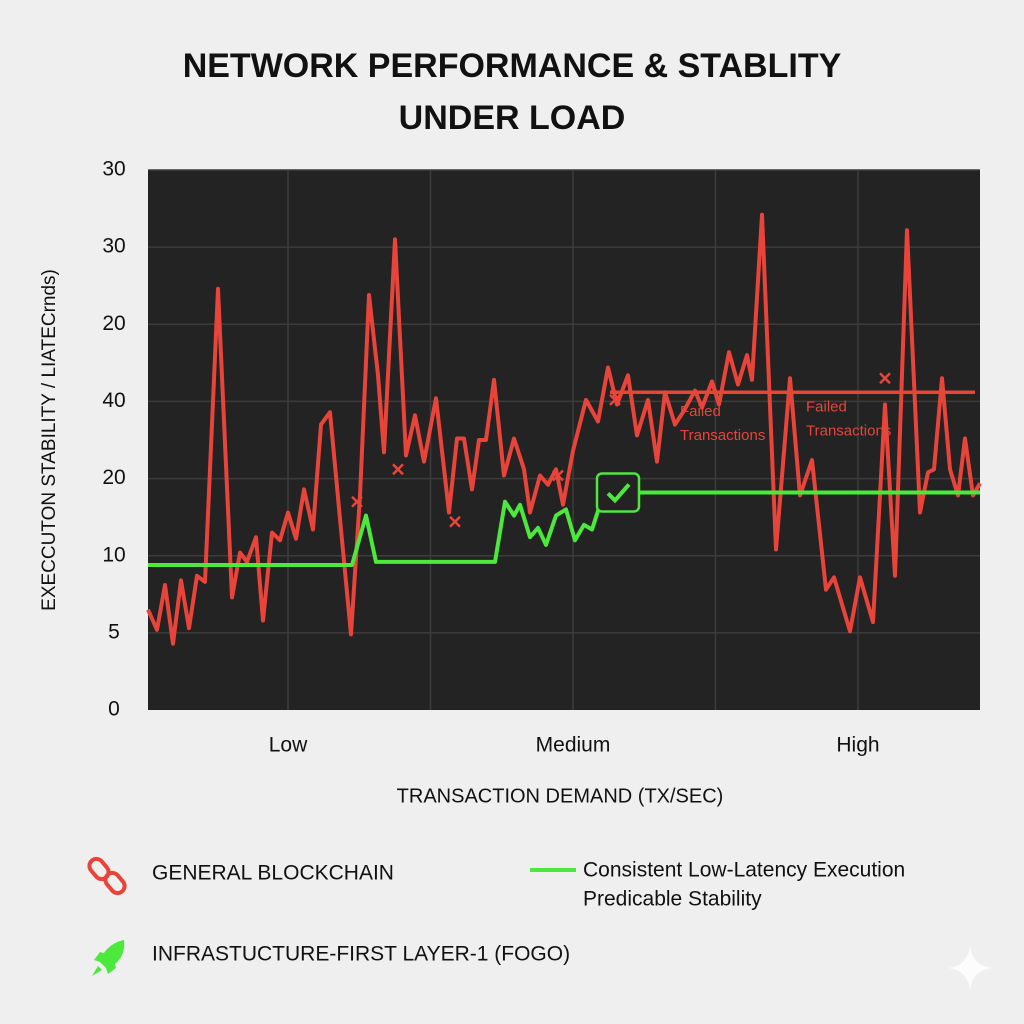 Image resolution: width=1024 pixels, height=1024 pixels. What do you see at coordinates (560, 796) in the screenshot?
I see `x-axis-title: TRANSACTION DEMAND (TX/SEC)` at bounding box center [560, 796].